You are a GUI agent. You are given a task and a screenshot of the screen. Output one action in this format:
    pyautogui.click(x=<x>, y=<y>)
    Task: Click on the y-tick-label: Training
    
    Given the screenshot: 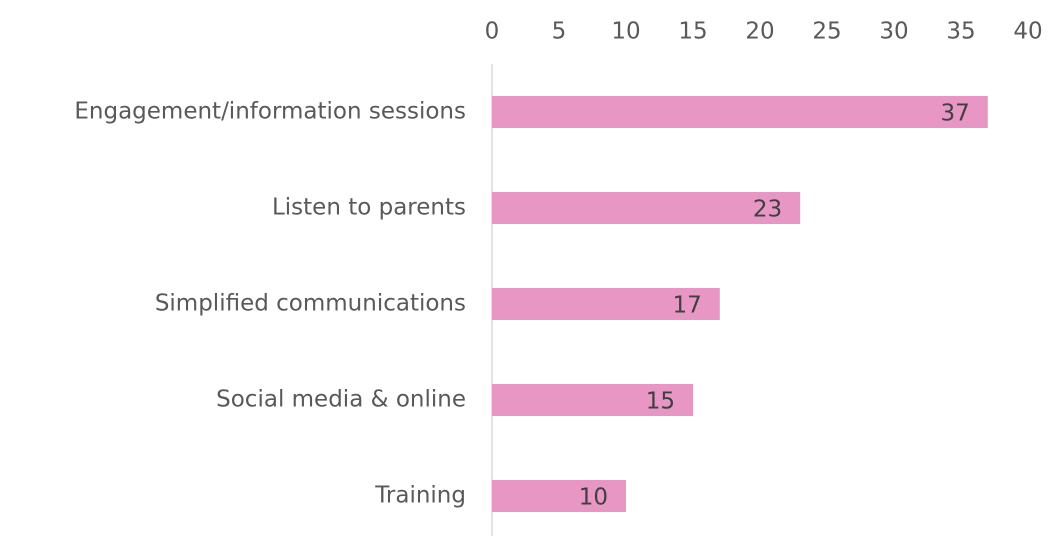 What is the action you would take?
    pyautogui.click(x=420, y=496)
    